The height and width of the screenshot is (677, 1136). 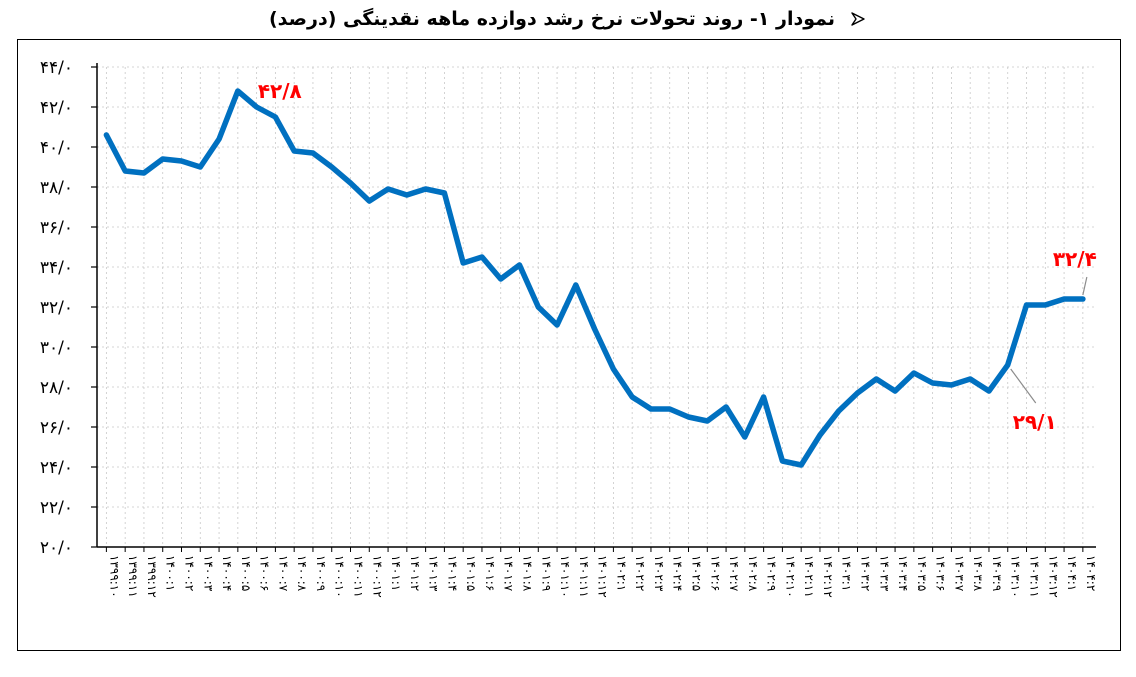 I want to click on x-tick-label: ۱۴۰۰:۱, so click(x=171, y=573).